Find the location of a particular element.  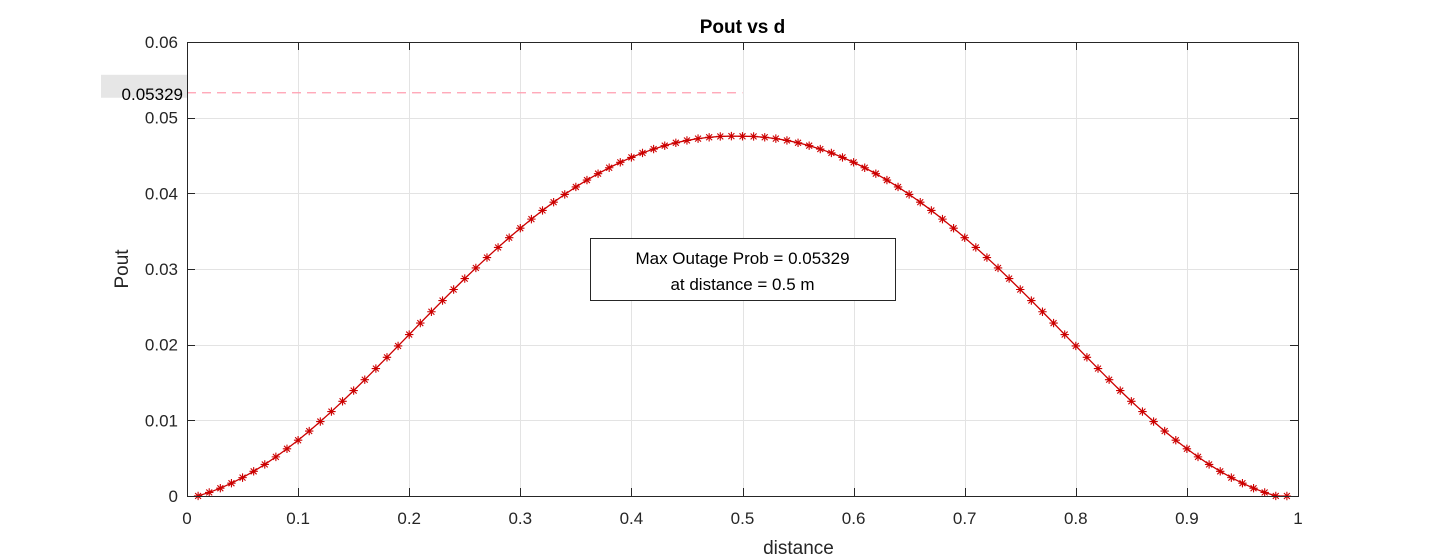

x-tick-label: 0.1 is located at coordinates (298, 518).